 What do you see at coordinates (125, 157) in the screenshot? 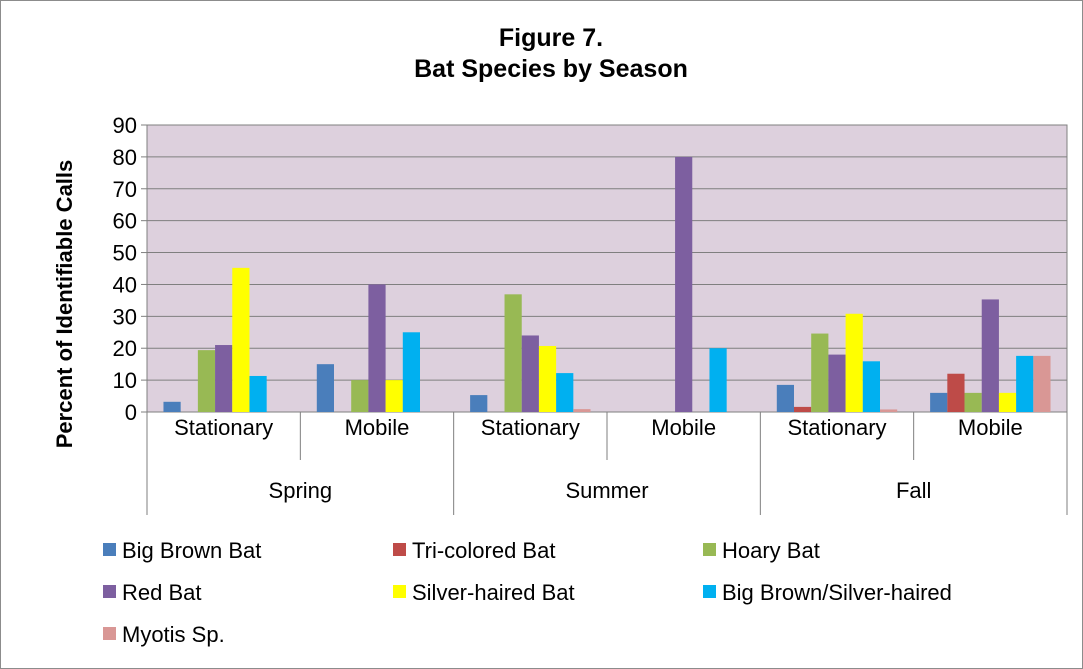
I see `y-tick-label: 80` at bounding box center [125, 157].